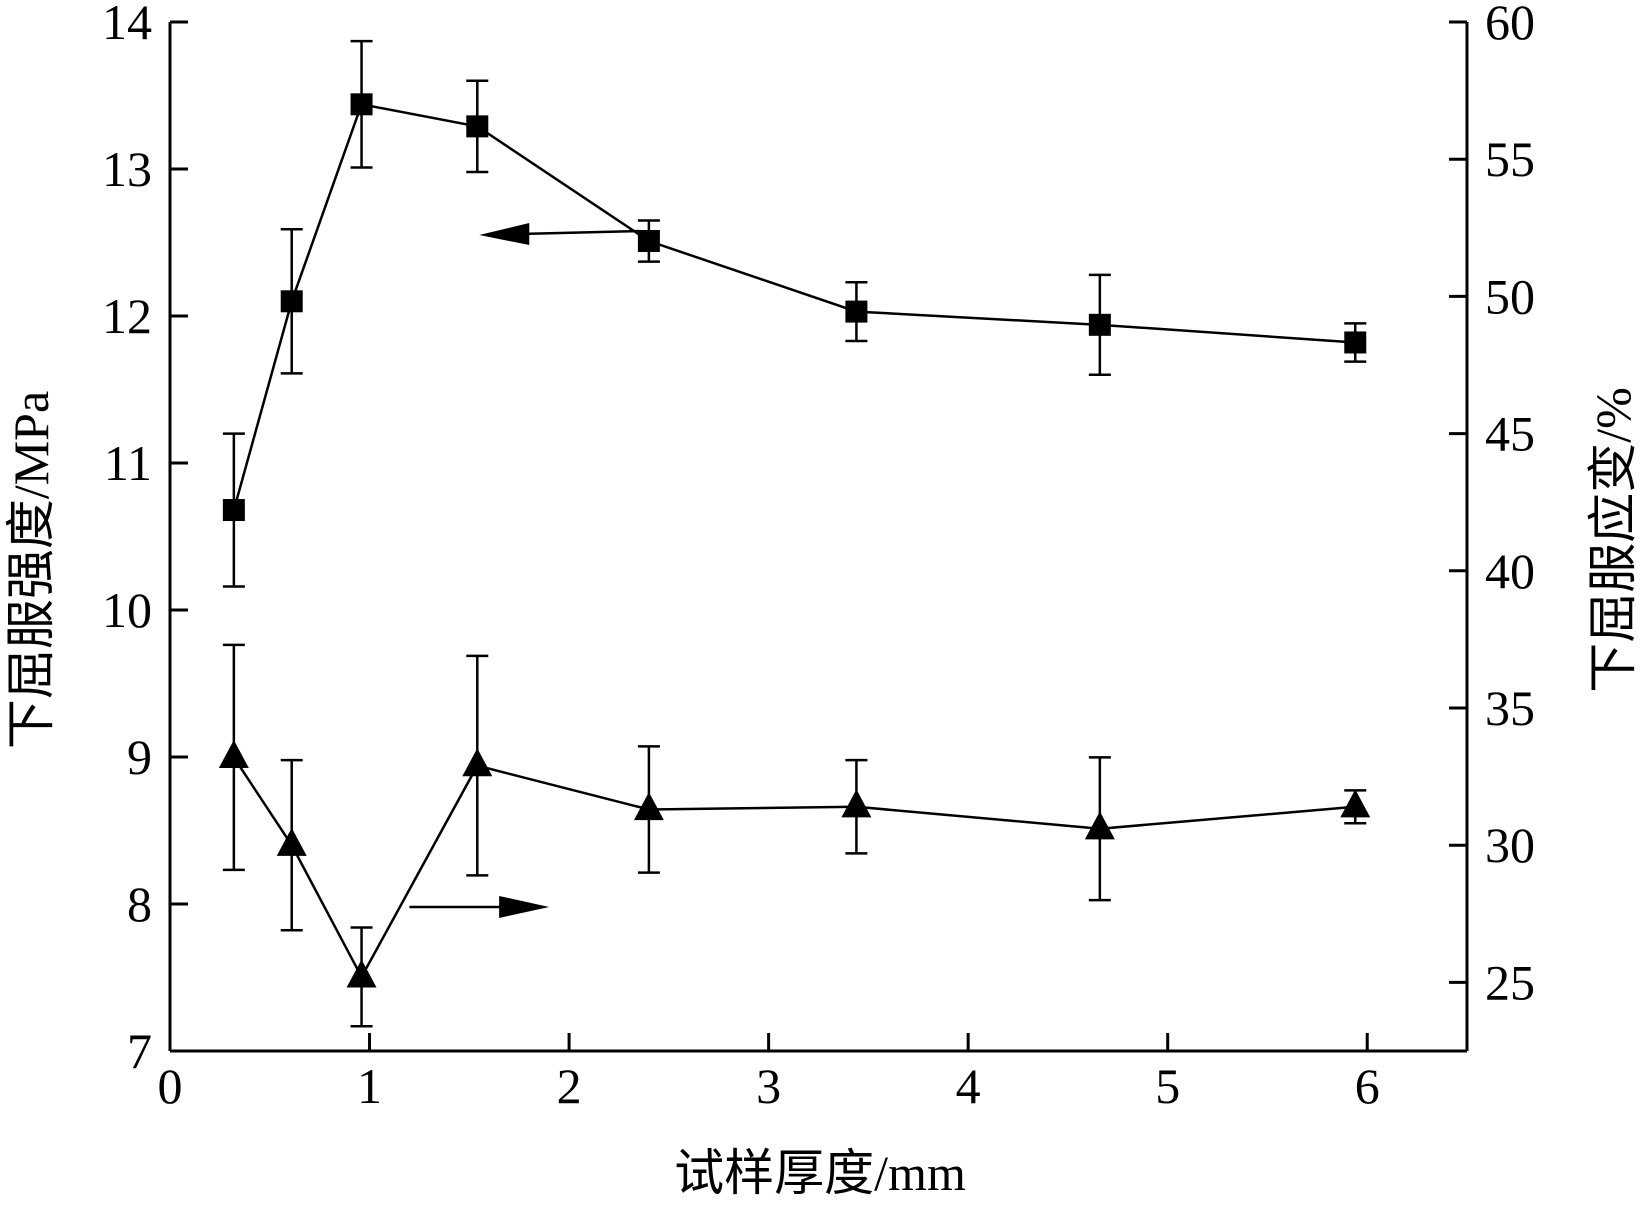 The image size is (1642, 1205). Describe the element at coordinates (369, 1086) in the screenshot. I see `x-tick-label: 1` at that location.